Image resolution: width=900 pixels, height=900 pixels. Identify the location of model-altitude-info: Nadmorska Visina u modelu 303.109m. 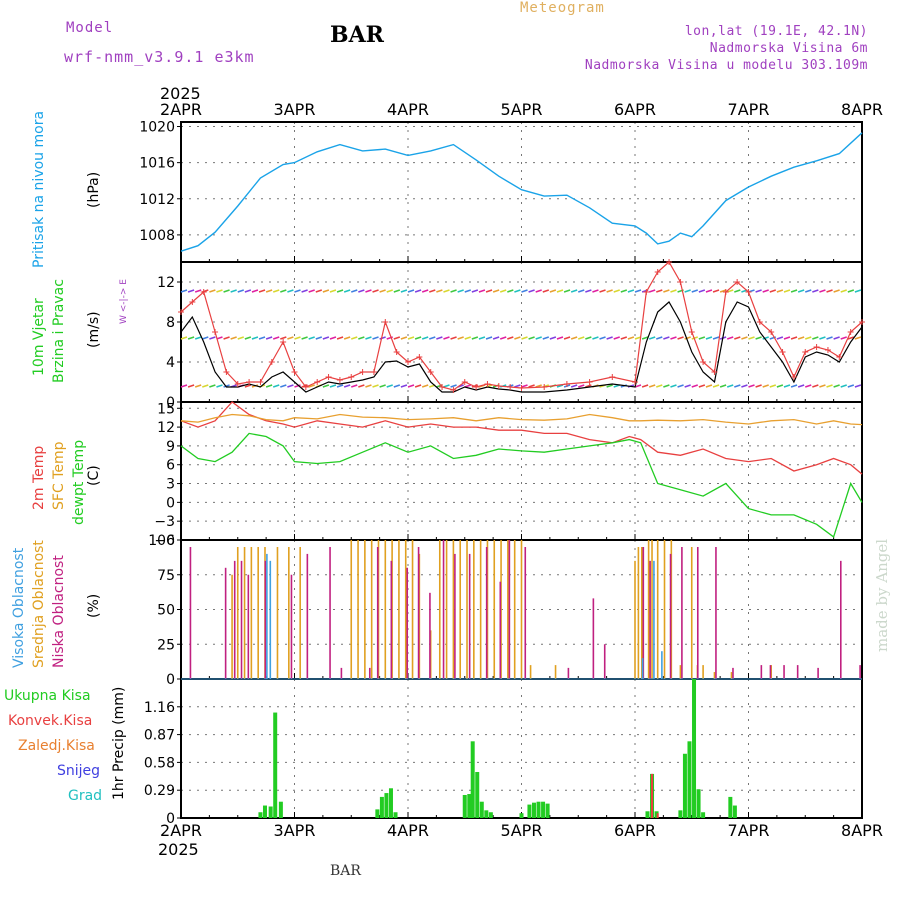
(726, 65).